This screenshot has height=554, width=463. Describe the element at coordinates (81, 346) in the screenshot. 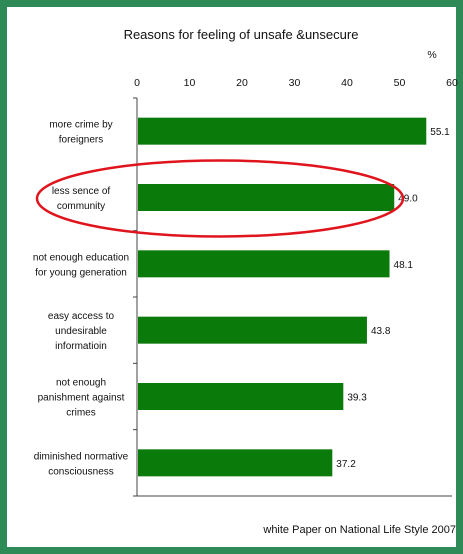

I see `category-label: informatioin` at that location.